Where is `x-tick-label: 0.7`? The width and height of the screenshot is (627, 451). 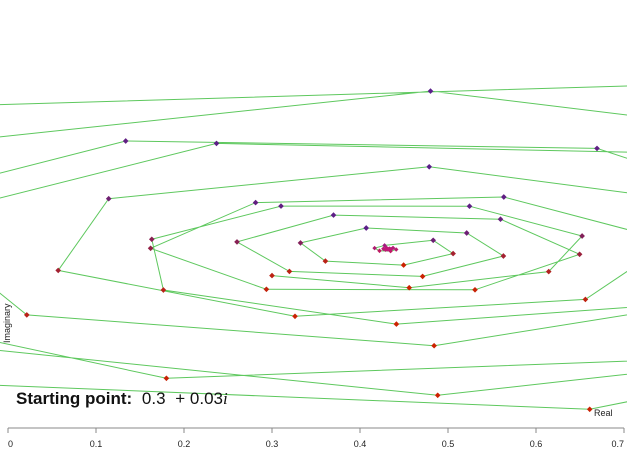 x-tick-label: 0.7 is located at coordinates (617, 444).